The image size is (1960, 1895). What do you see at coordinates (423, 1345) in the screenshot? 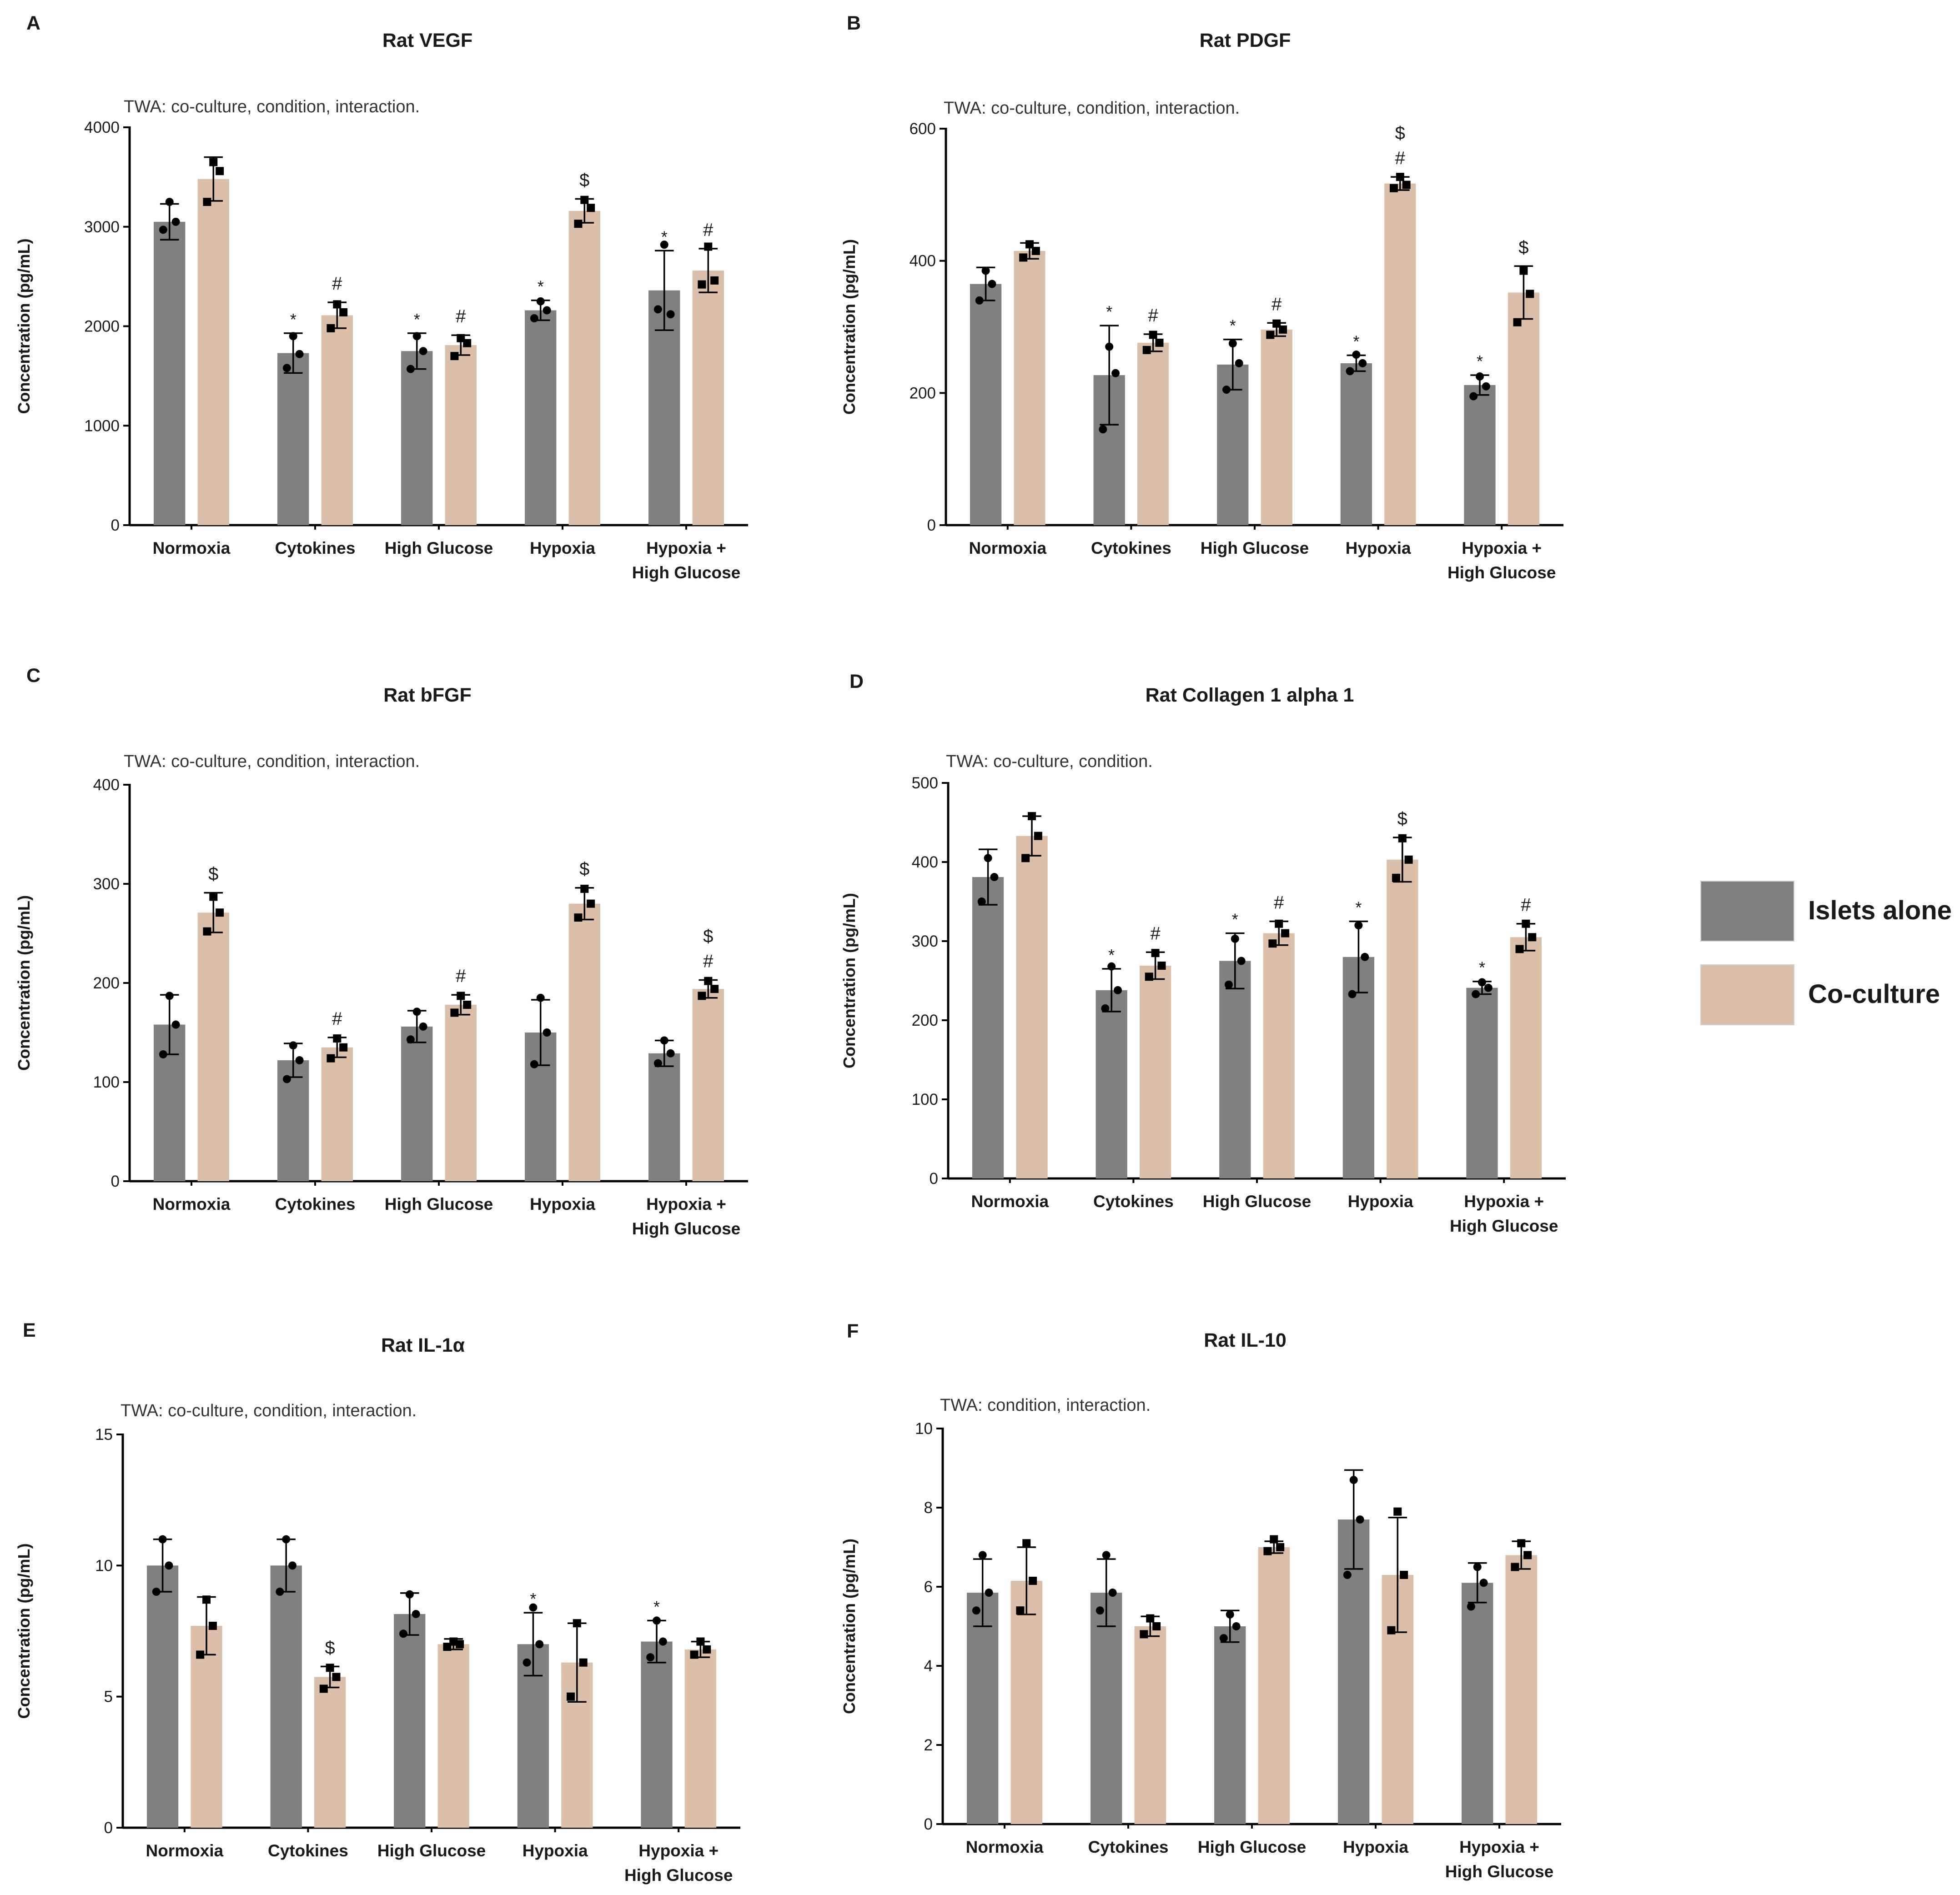
I see `chart-title: Rat IL-1α` at bounding box center [423, 1345].